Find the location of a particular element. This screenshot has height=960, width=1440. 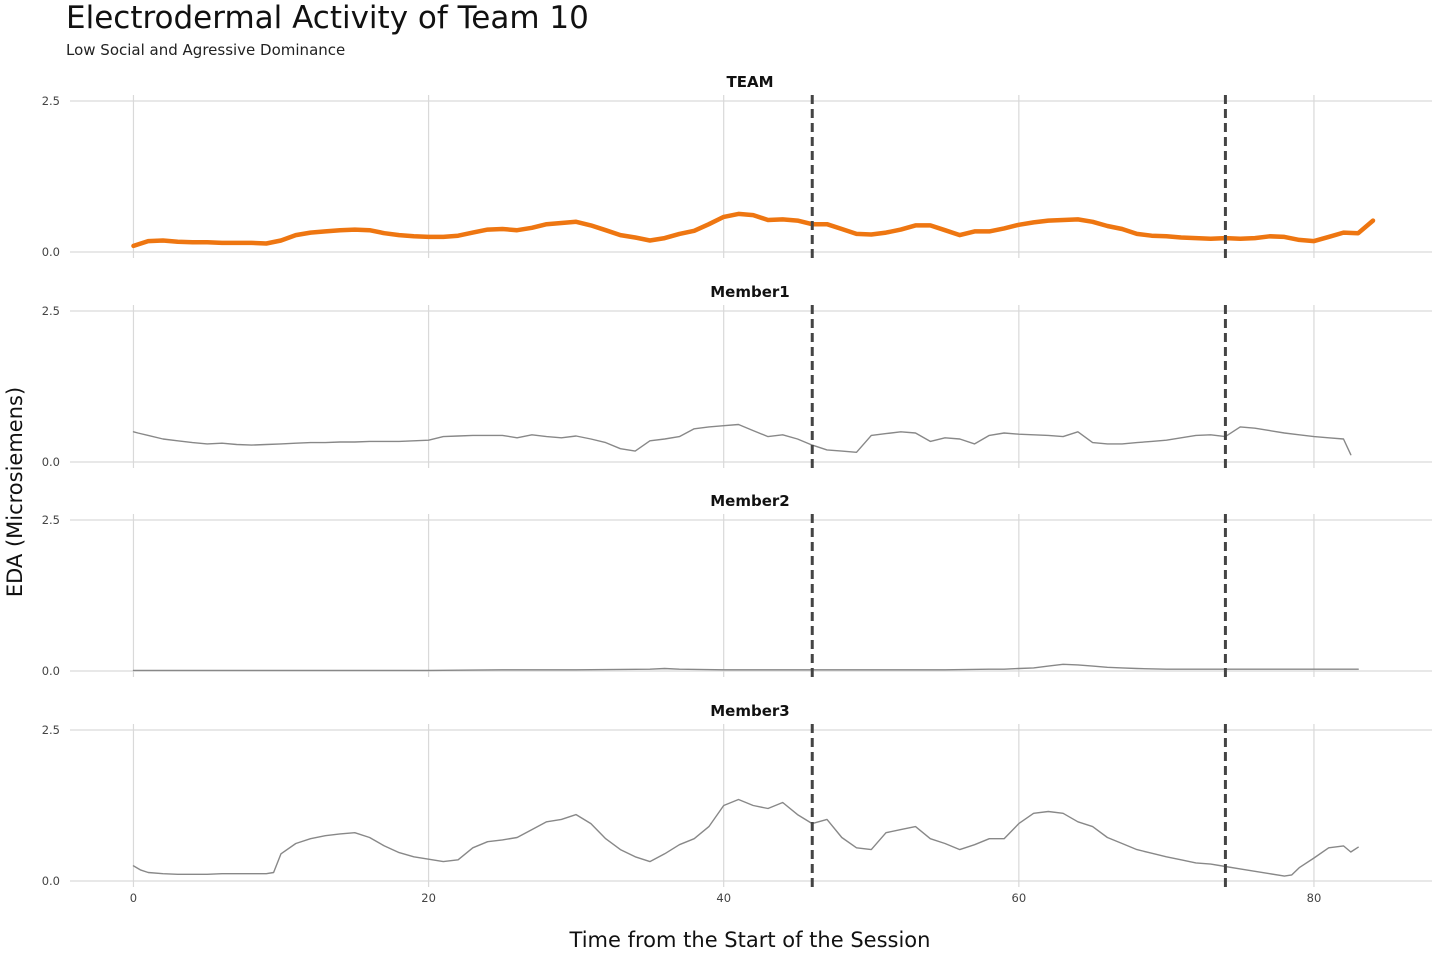

series-line-member1 is located at coordinates (742, 439).